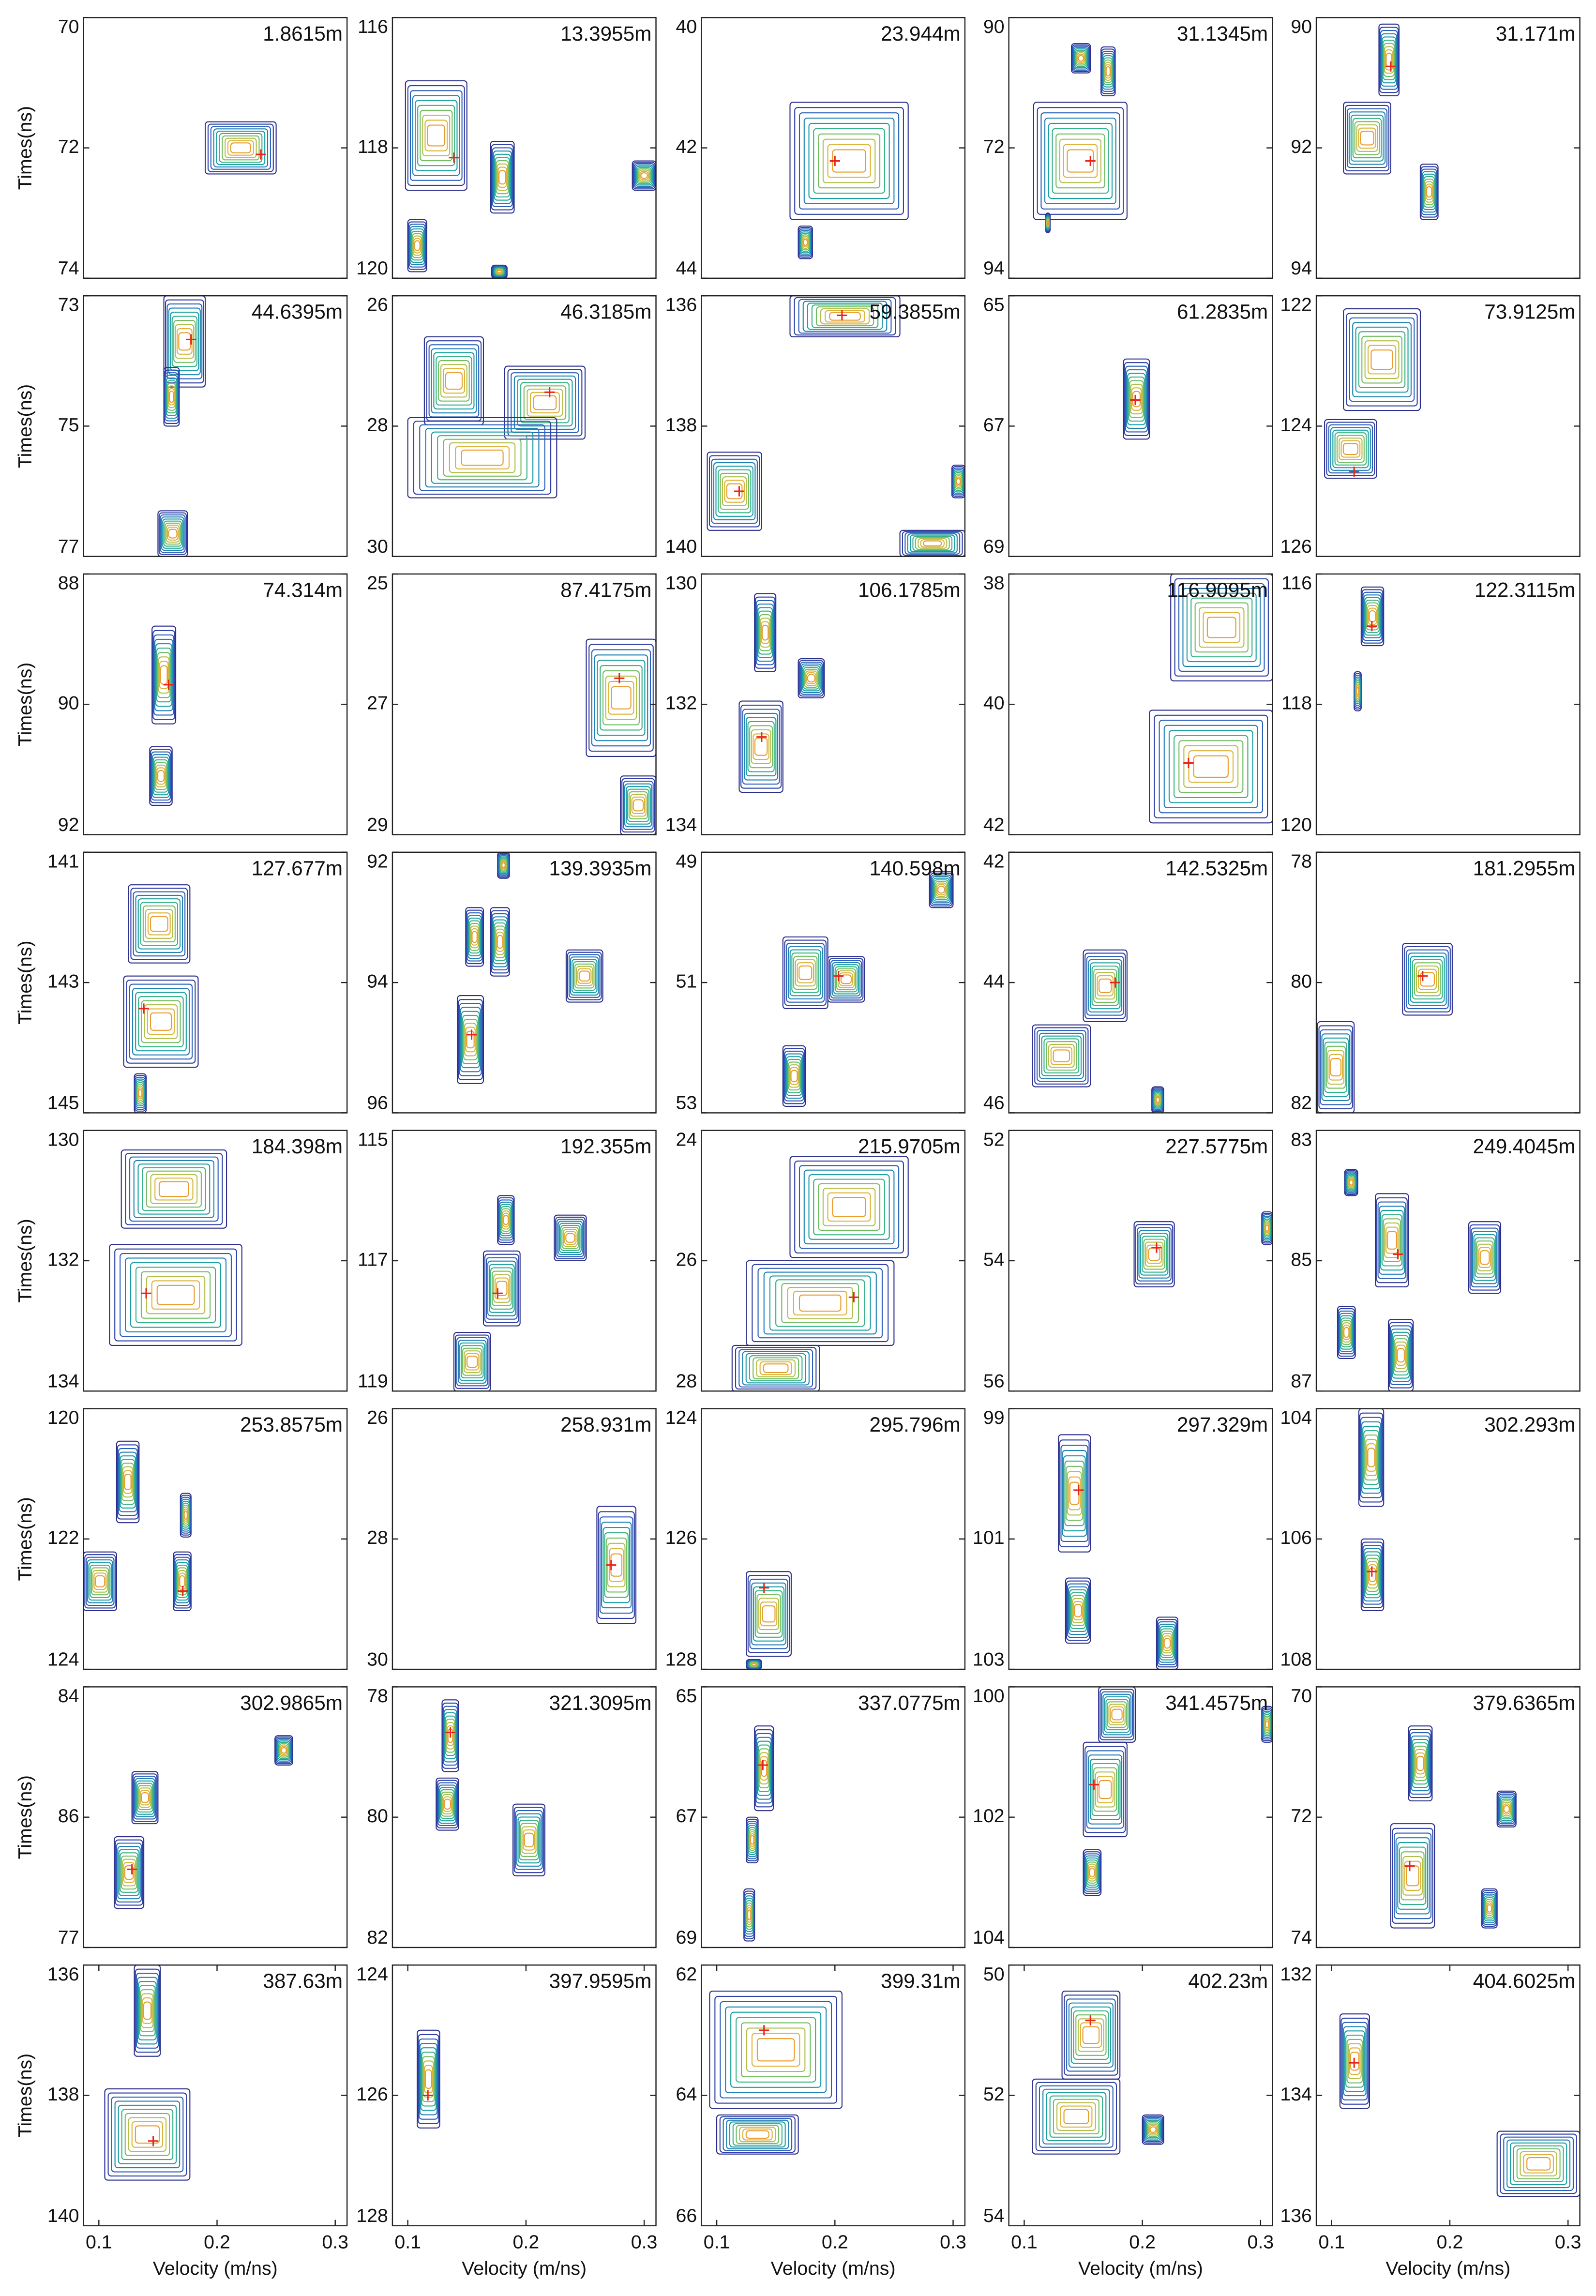 This screenshot has width=1596, height=2296. What do you see at coordinates (1524, 1146) in the screenshot?
I see `panel-title: 249.4045m` at bounding box center [1524, 1146].